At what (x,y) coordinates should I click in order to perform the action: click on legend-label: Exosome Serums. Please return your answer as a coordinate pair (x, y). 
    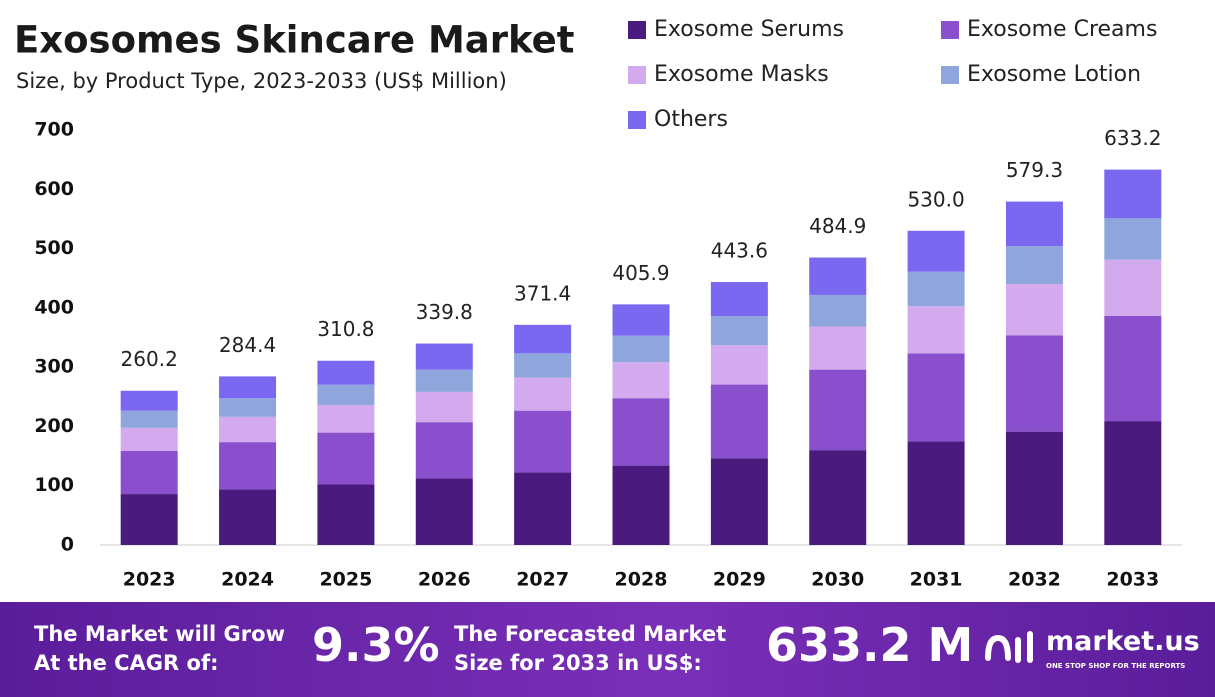
    Looking at the image, I should click on (749, 29).